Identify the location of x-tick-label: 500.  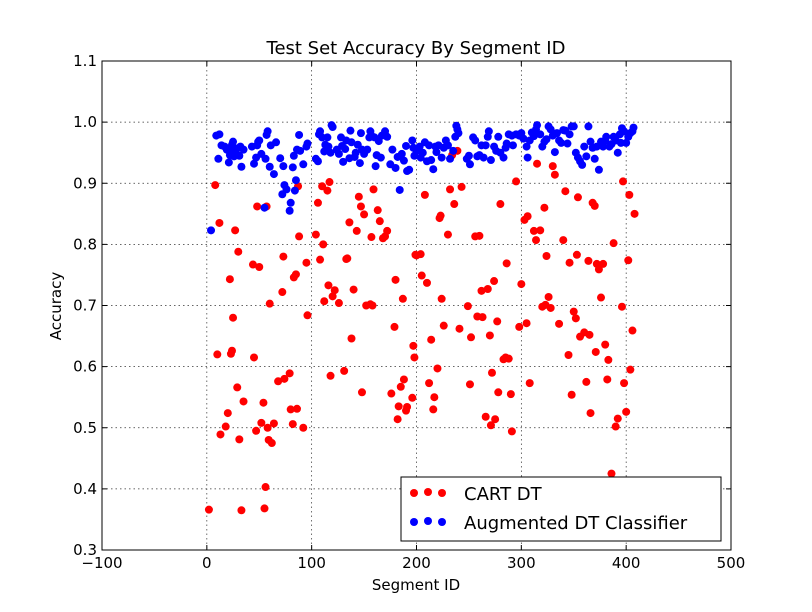
(731, 563).